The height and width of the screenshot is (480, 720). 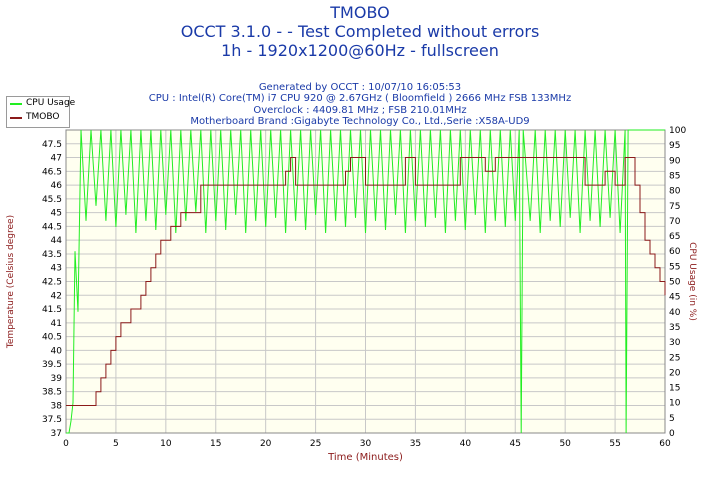 What do you see at coordinates (57, 379) in the screenshot?
I see `y-tick-label: 39` at bounding box center [57, 379].